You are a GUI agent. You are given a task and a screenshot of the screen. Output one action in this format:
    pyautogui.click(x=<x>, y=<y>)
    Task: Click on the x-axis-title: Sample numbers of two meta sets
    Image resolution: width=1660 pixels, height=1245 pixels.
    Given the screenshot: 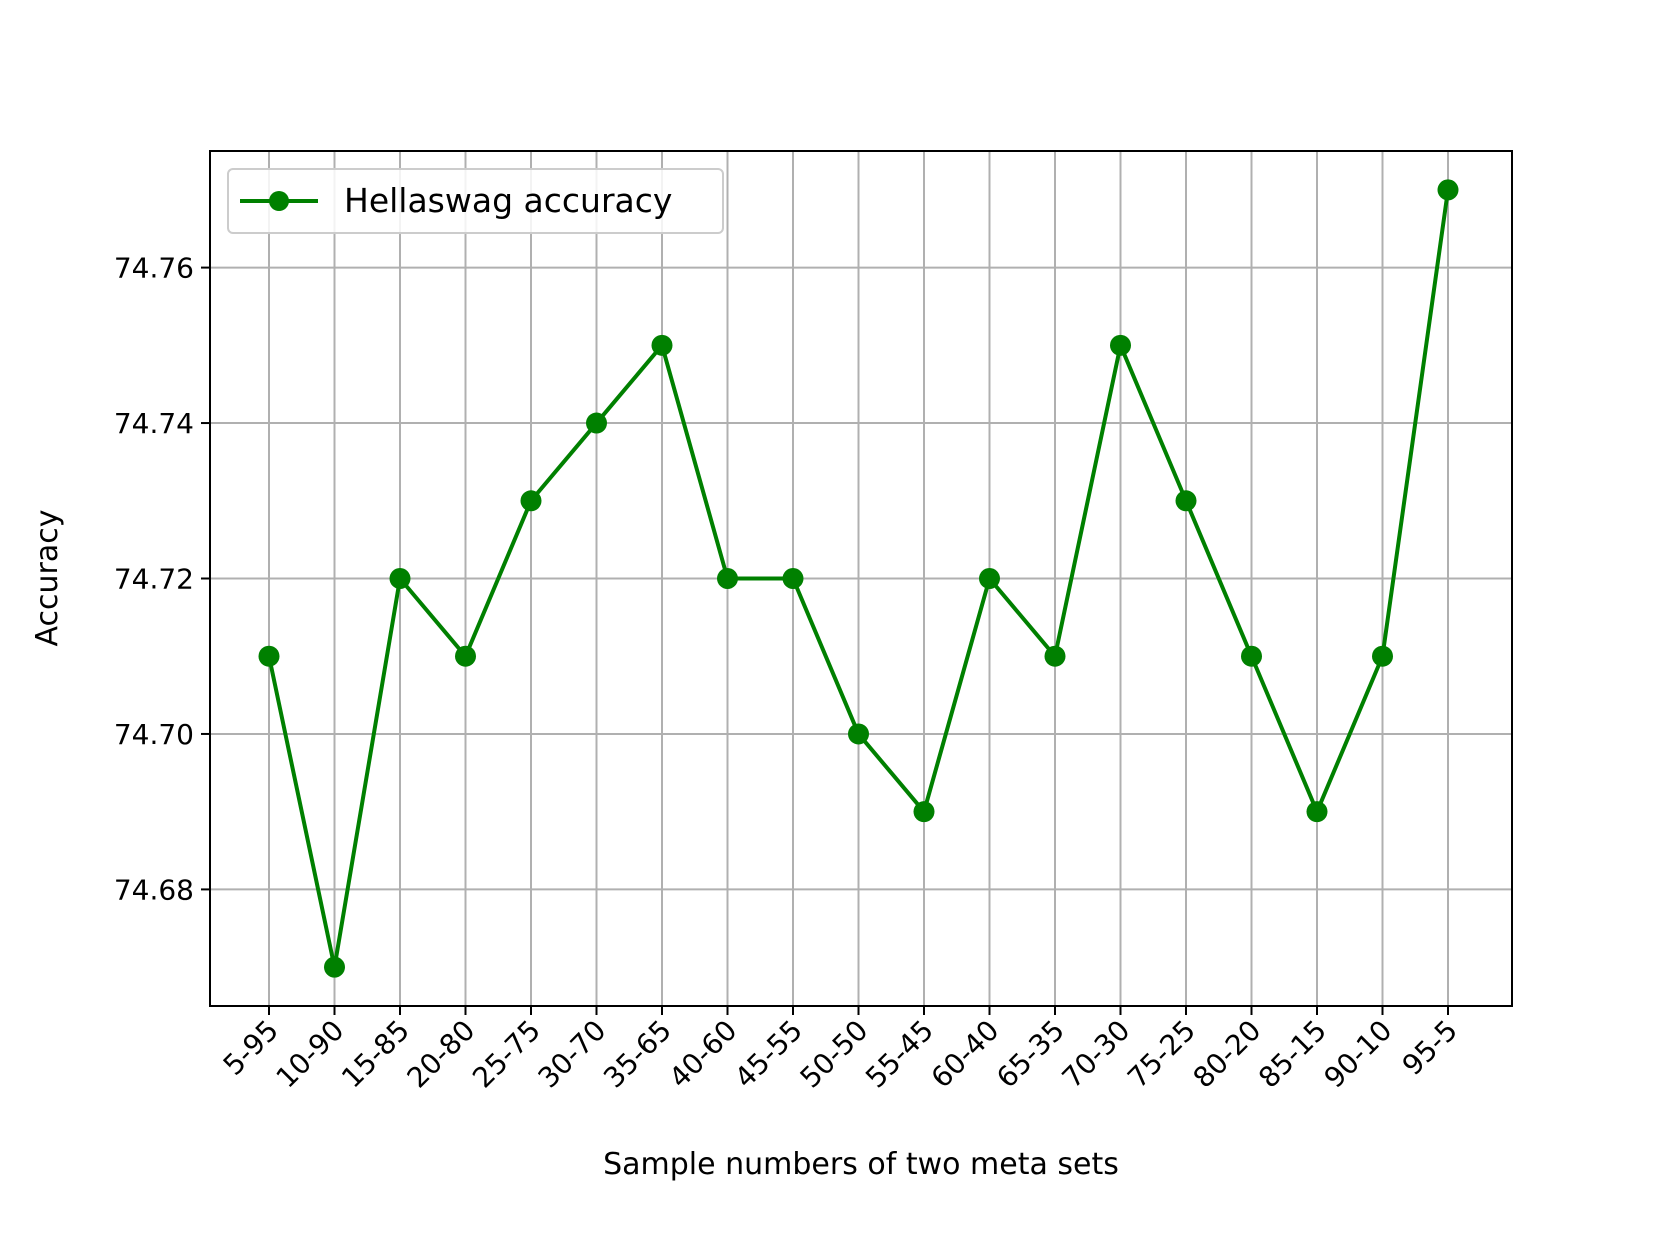 What is the action you would take?
    pyautogui.click(x=861, y=1164)
    